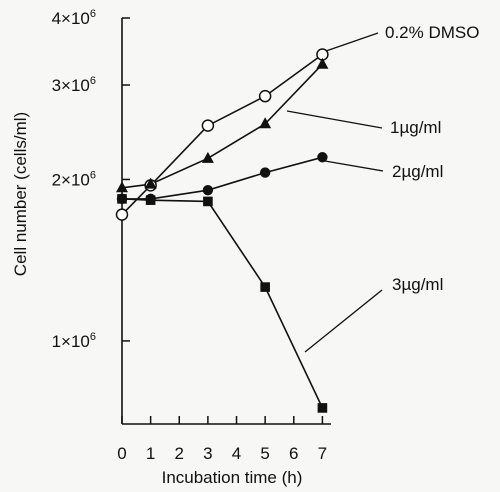  I want to click on y-tick-label-base: 4×10, so click(71, 18).